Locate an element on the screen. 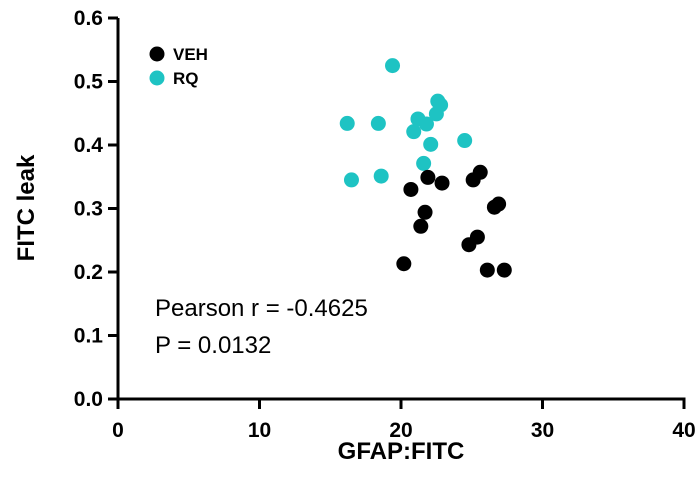 The image size is (699, 493). x-tick-label: 10 is located at coordinates (259, 430).